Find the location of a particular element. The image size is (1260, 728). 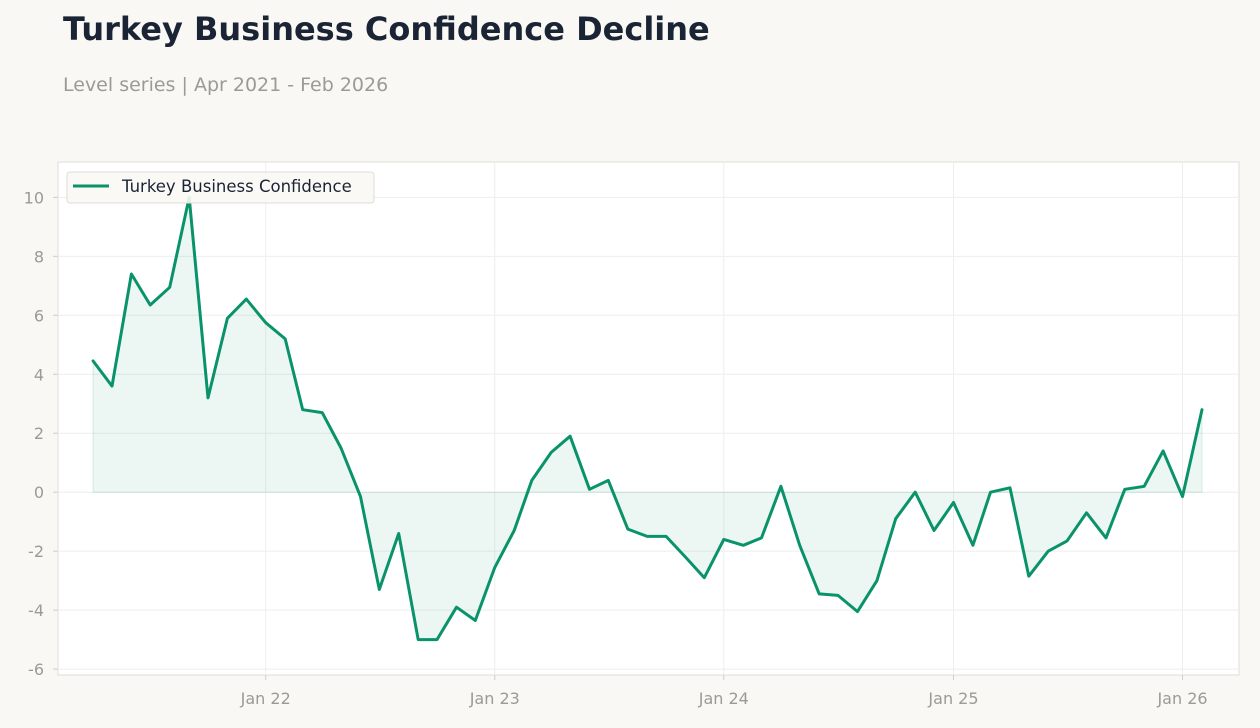

y-tick-label: 10 is located at coordinates (34, 197).